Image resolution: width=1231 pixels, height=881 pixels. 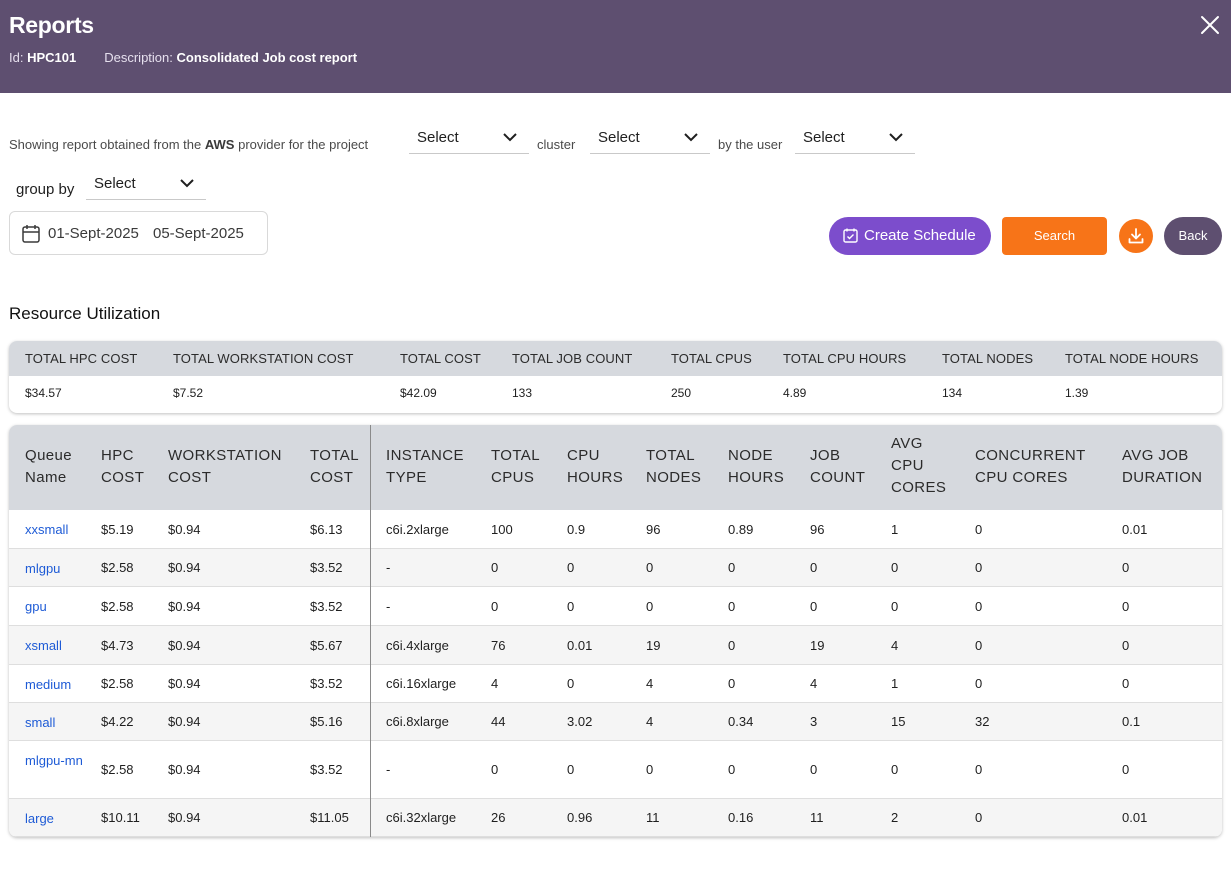 What do you see at coordinates (117, 645) in the screenshot?
I see `table-cell: $4.73` at bounding box center [117, 645].